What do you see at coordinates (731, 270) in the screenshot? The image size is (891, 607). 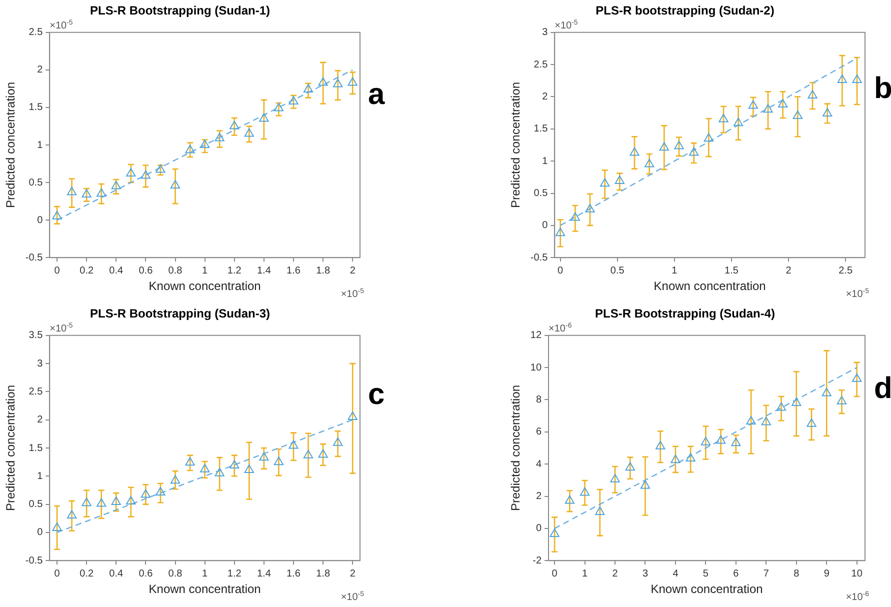 I see `x-tick-label: 1.5` at bounding box center [731, 270].